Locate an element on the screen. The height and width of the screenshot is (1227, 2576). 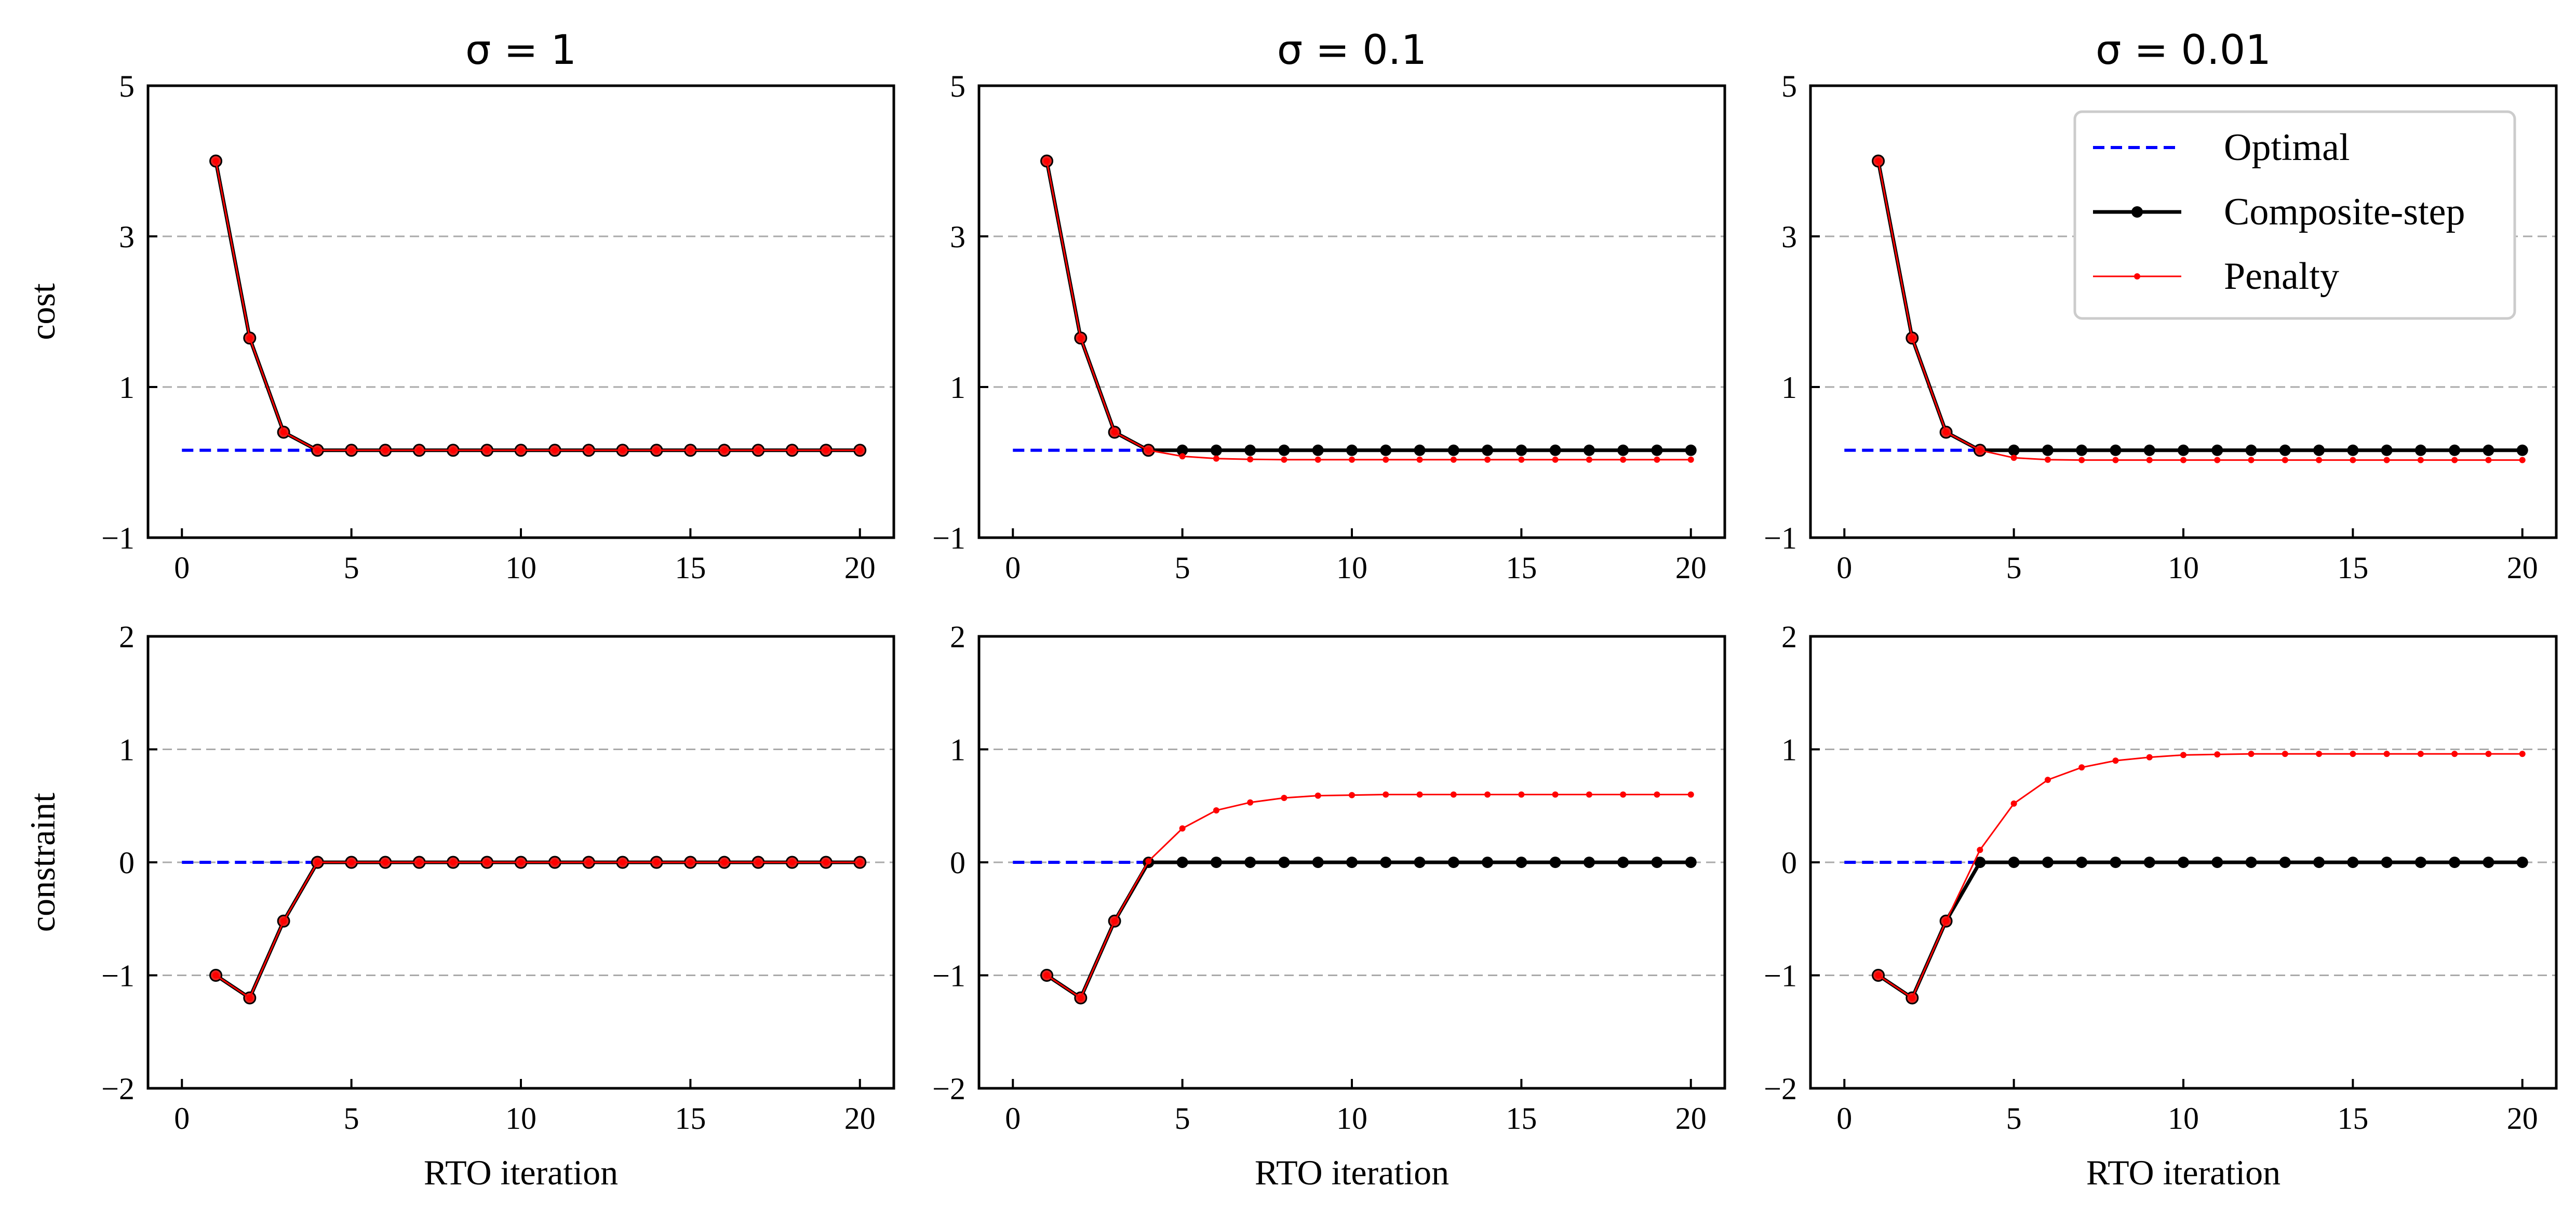
panel-title: σ = 1 is located at coordinates (520, 51).